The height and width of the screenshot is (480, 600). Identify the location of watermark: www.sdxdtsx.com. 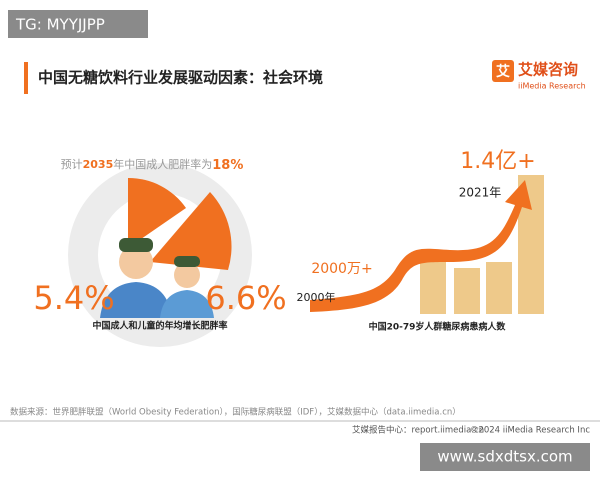
(504, 457).